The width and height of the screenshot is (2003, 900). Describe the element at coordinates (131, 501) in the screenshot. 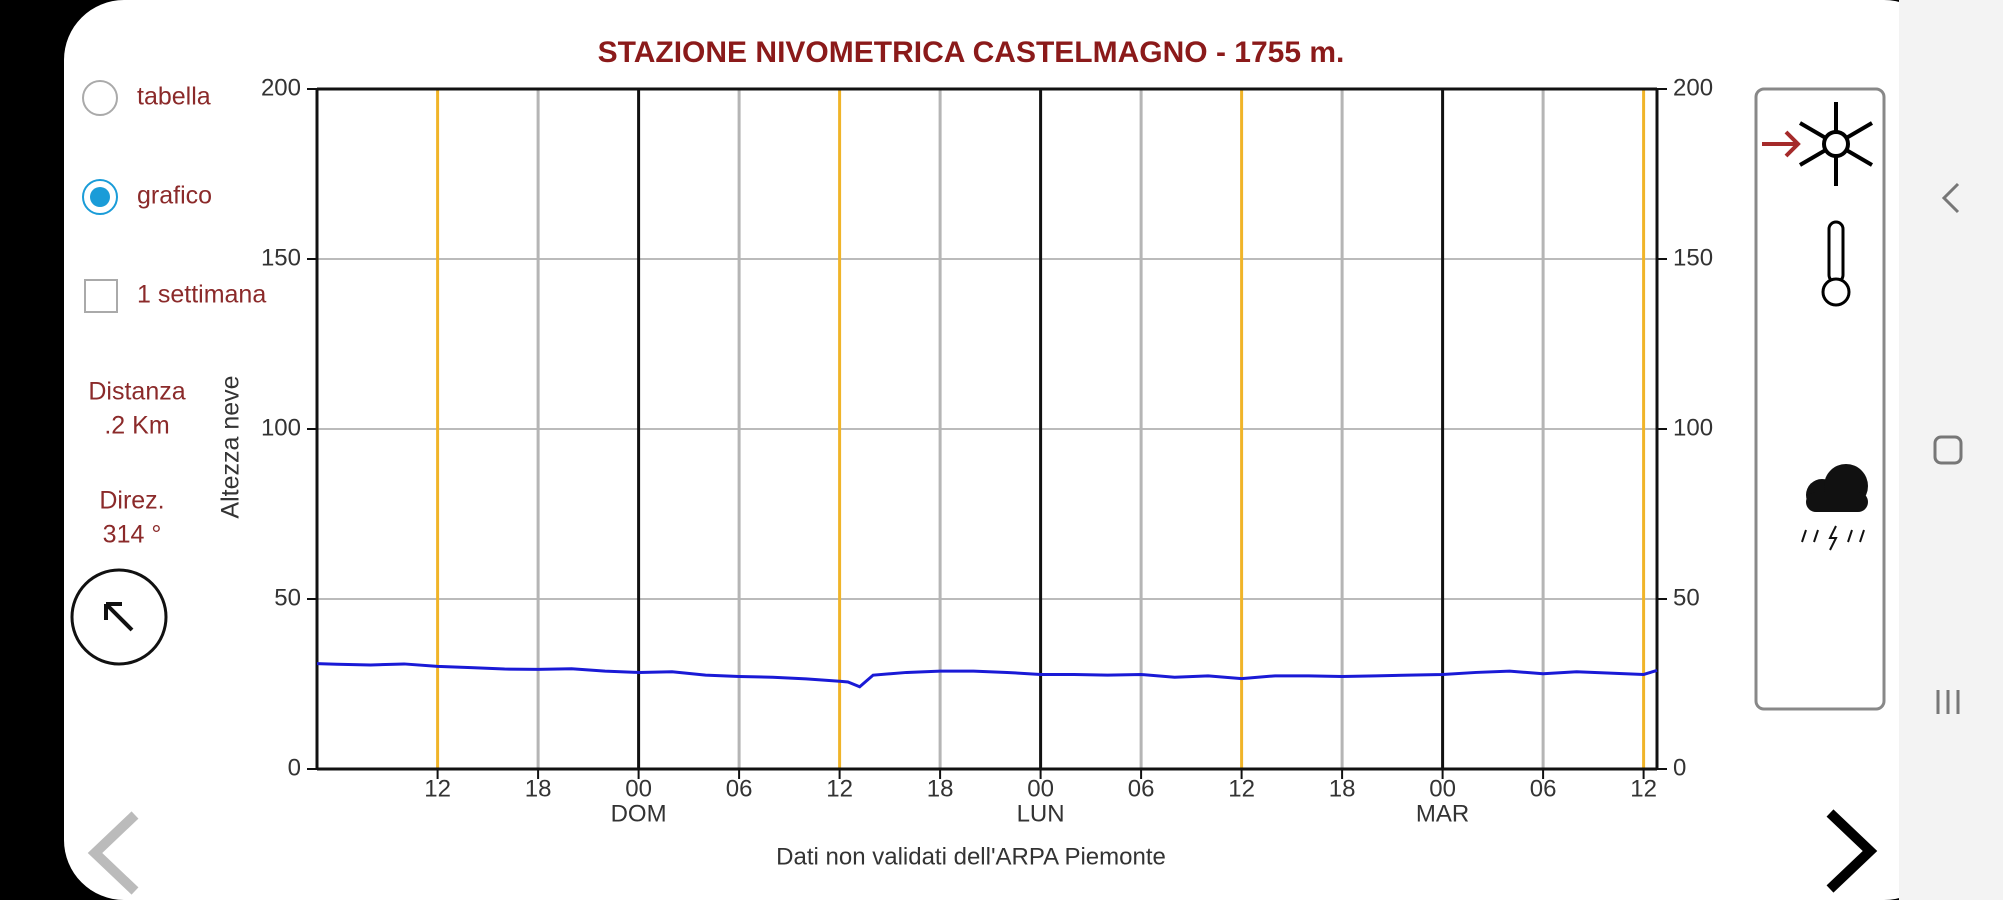

I see `direction-label: Direz.` at that location.